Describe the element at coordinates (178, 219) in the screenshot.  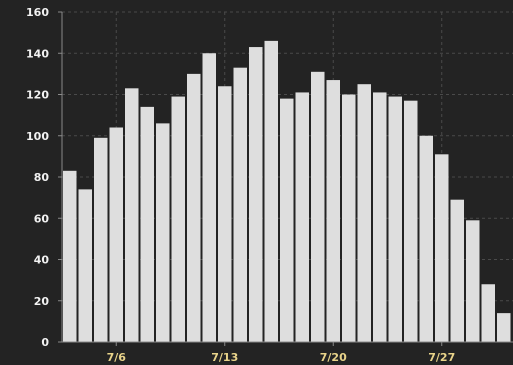
I see `bar-7/10` at that location.